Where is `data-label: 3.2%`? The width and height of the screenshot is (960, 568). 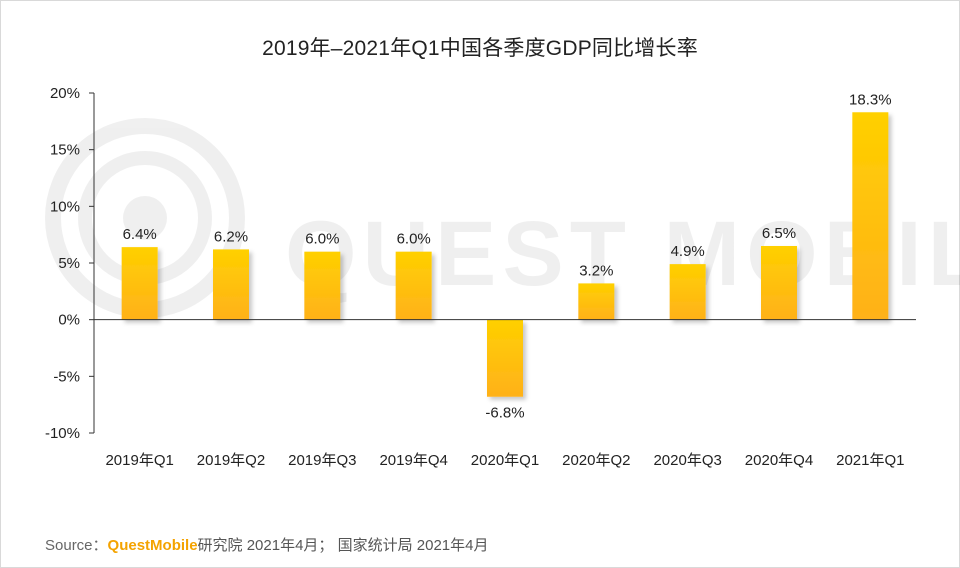
data-label: 3.2% is located at coordinates (596, 270).